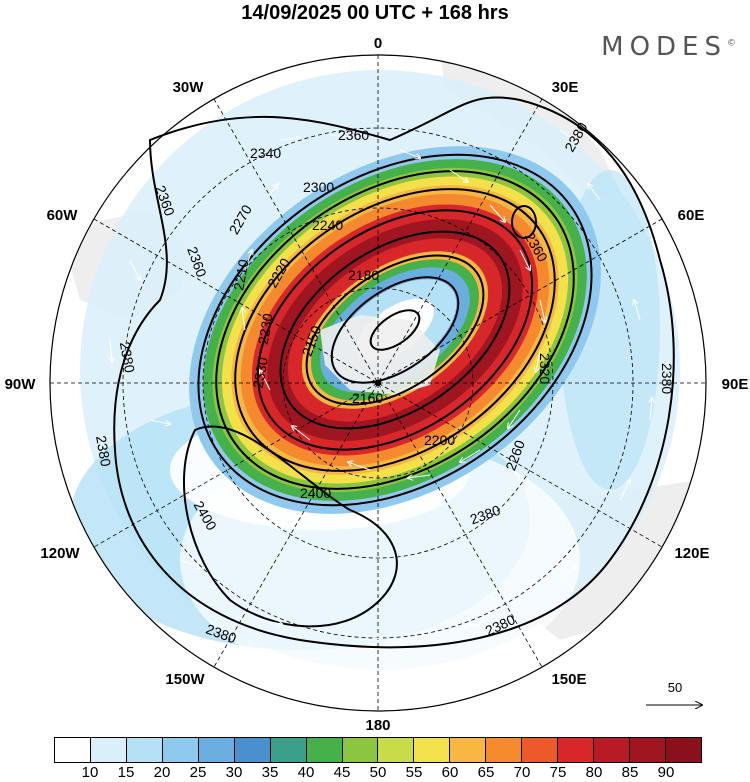 This screenshot has height=782, width=750. What do you see at coordinates (265, 329) in the screenshot?
I see `contour-label: 2230` at bounding box center [265, 329].